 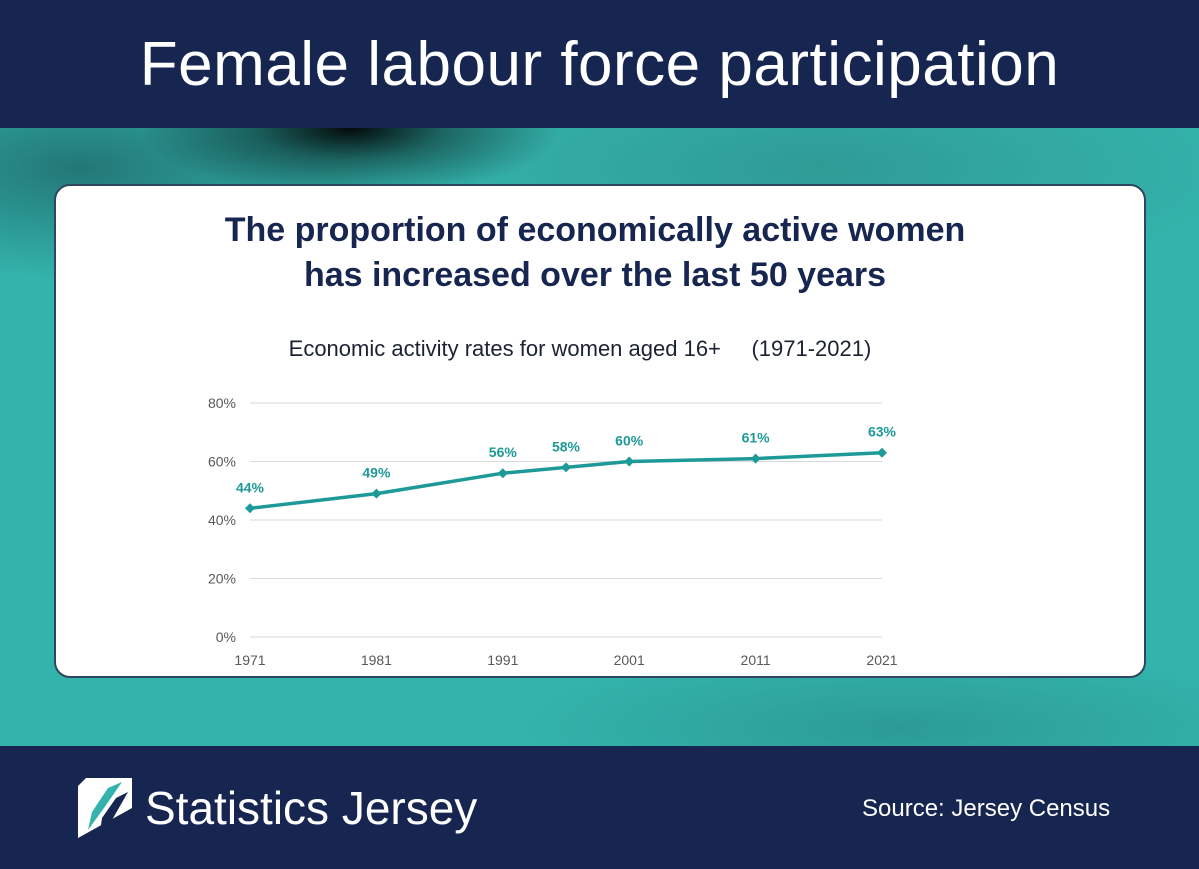 I want to click on data-label: 44%, so click(x=250, y=487).